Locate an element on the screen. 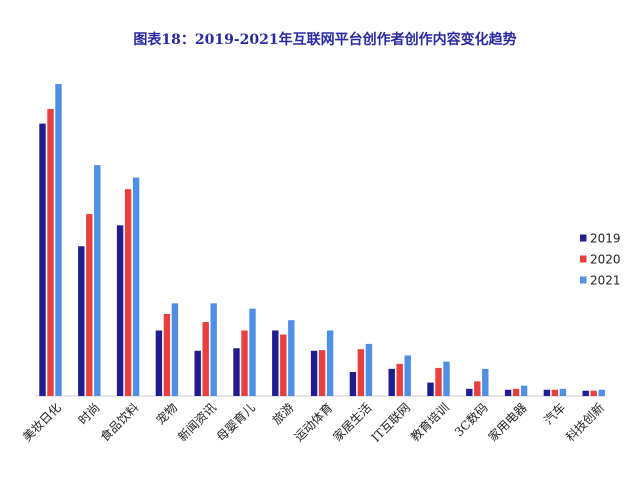 Image resolution: width=640 pixels, height=482 pixels. x-tick-label: 母婴育儿 is located at coordinates (235, 422).